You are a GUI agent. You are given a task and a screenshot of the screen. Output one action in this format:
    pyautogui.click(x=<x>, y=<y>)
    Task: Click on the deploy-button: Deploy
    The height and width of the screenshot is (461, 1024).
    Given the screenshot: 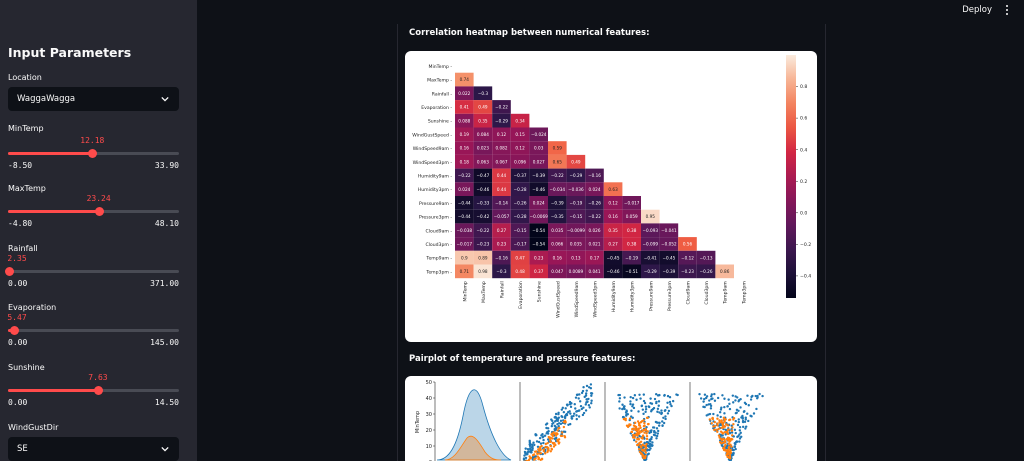 What is the action you would take?
    pyautogui.click(x=977, y=10)
    